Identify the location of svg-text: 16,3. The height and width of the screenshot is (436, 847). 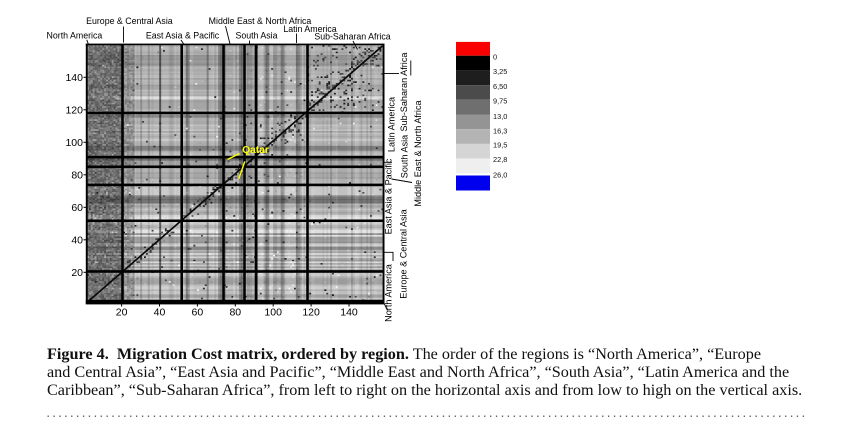
(500, 131).